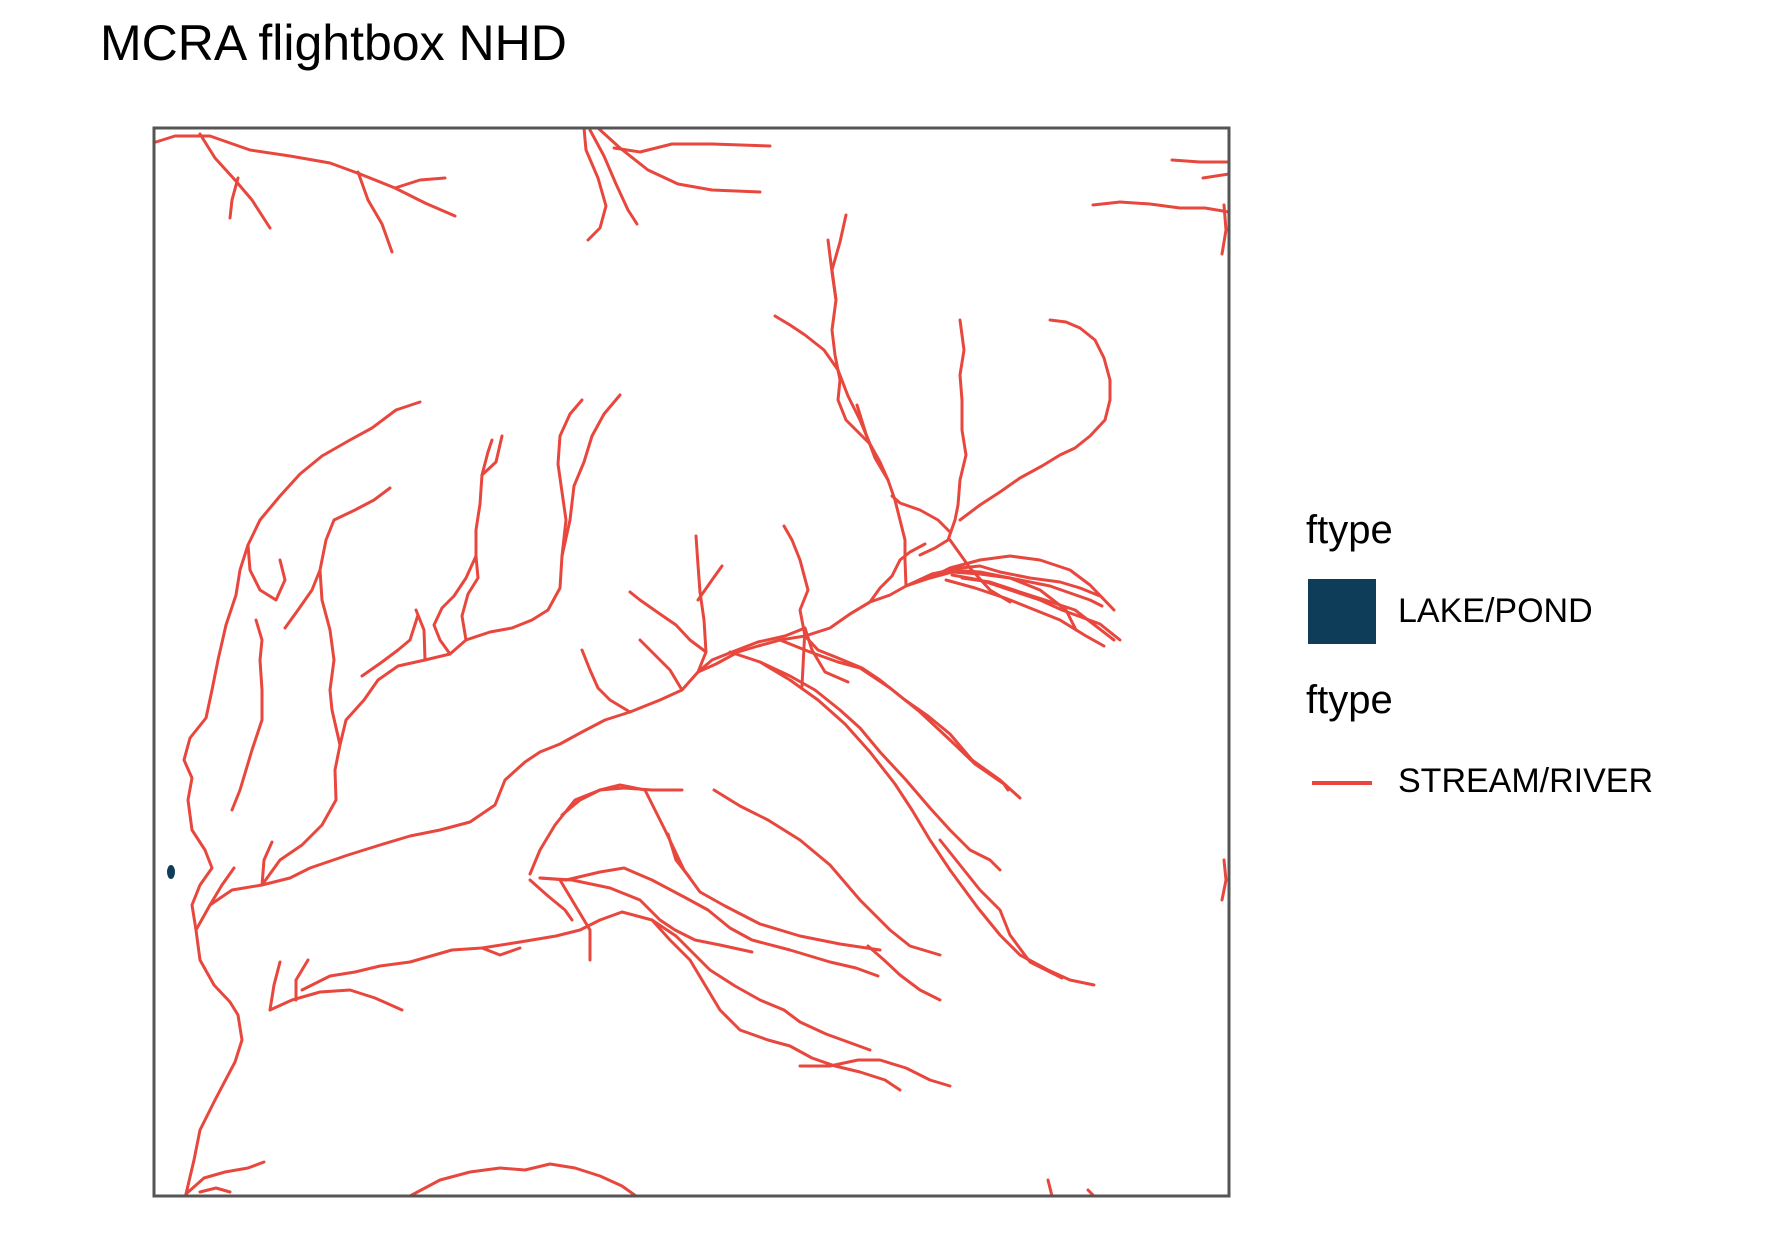 This screenshot has height=1243, width=1771. I want to click on map-title: MCRA flightbox NHD, so click(333, 43).